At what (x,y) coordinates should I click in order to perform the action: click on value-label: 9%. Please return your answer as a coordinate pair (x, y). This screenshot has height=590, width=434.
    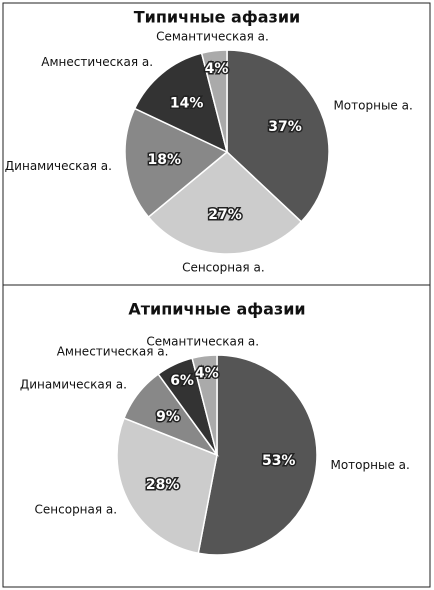
    Looking at the image, I should click on (168, 417).